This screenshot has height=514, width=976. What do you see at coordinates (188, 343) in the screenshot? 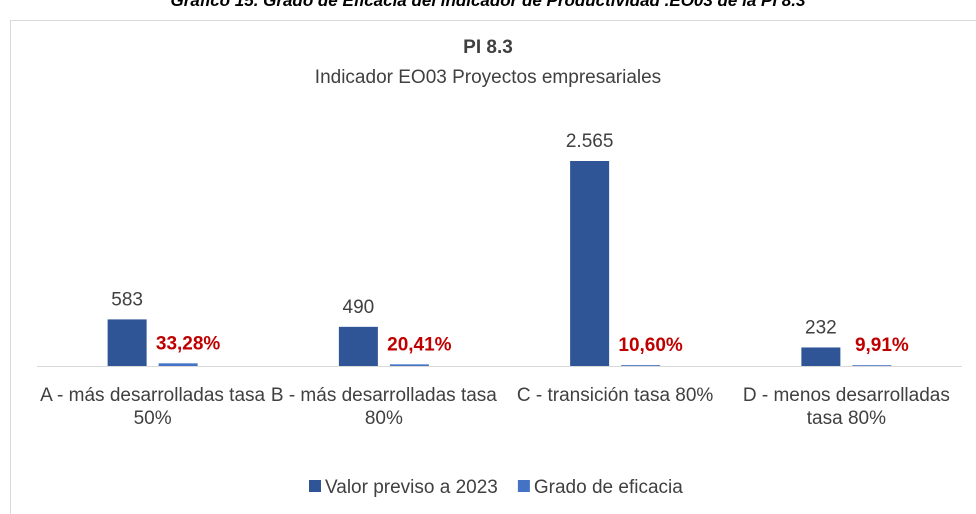
I see `data-label: 33,28%` at bounding box center [188, 343].